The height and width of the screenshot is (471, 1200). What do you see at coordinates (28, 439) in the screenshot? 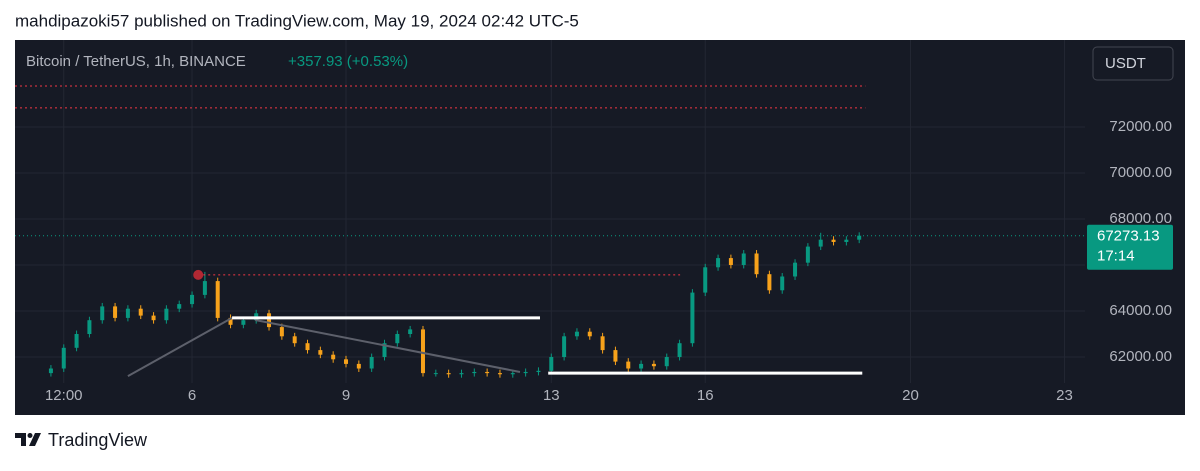
I see `tradingview-logo` at bounding box center [28, 439].